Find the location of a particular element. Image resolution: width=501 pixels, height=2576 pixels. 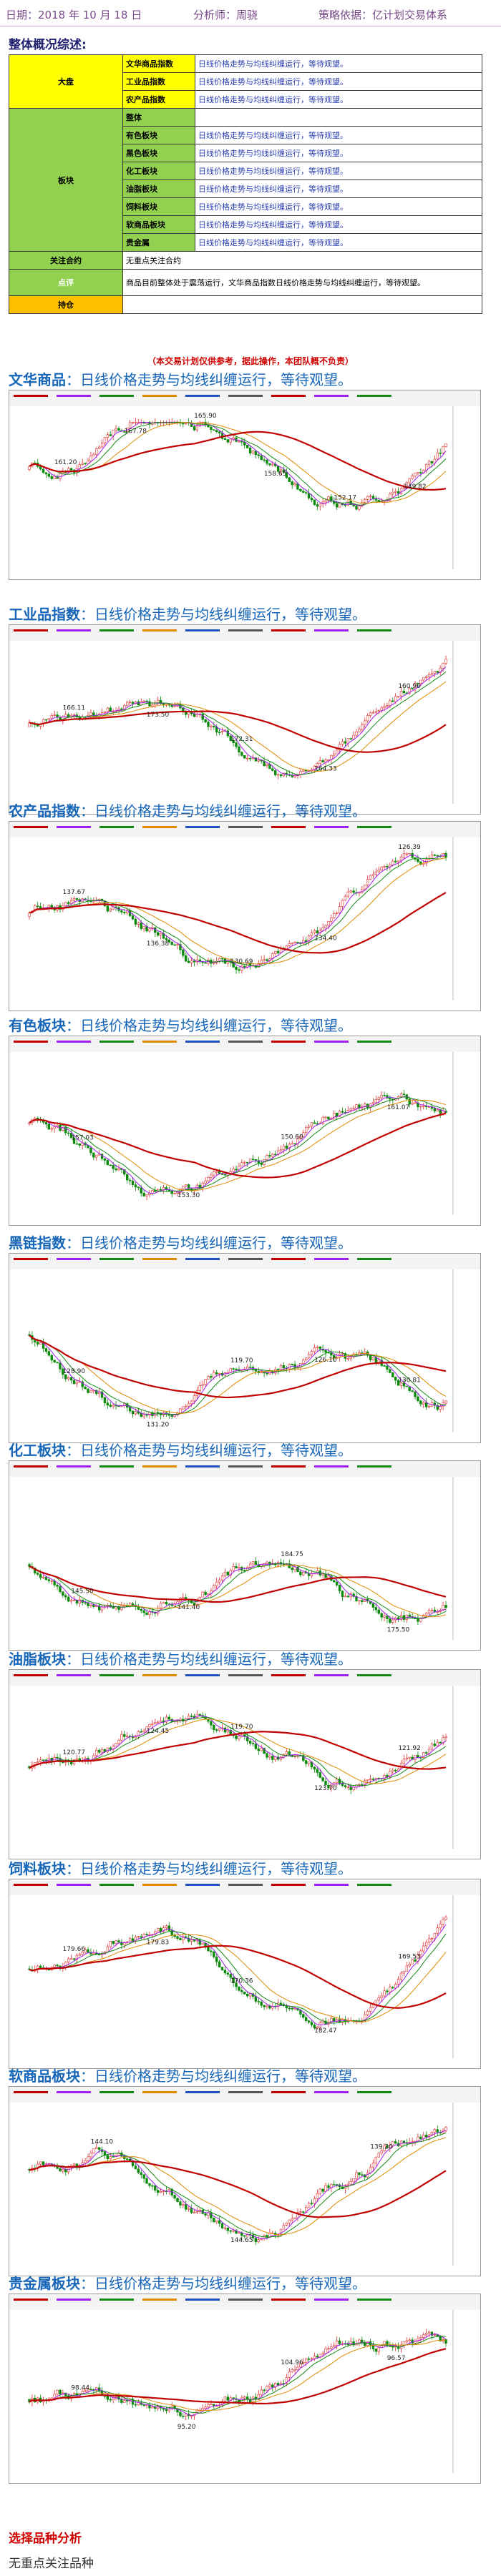

overview-row: 油脂板块 日线价格走势与均线纠缠运行，等待观望。 is located at coordinates (246, 189).